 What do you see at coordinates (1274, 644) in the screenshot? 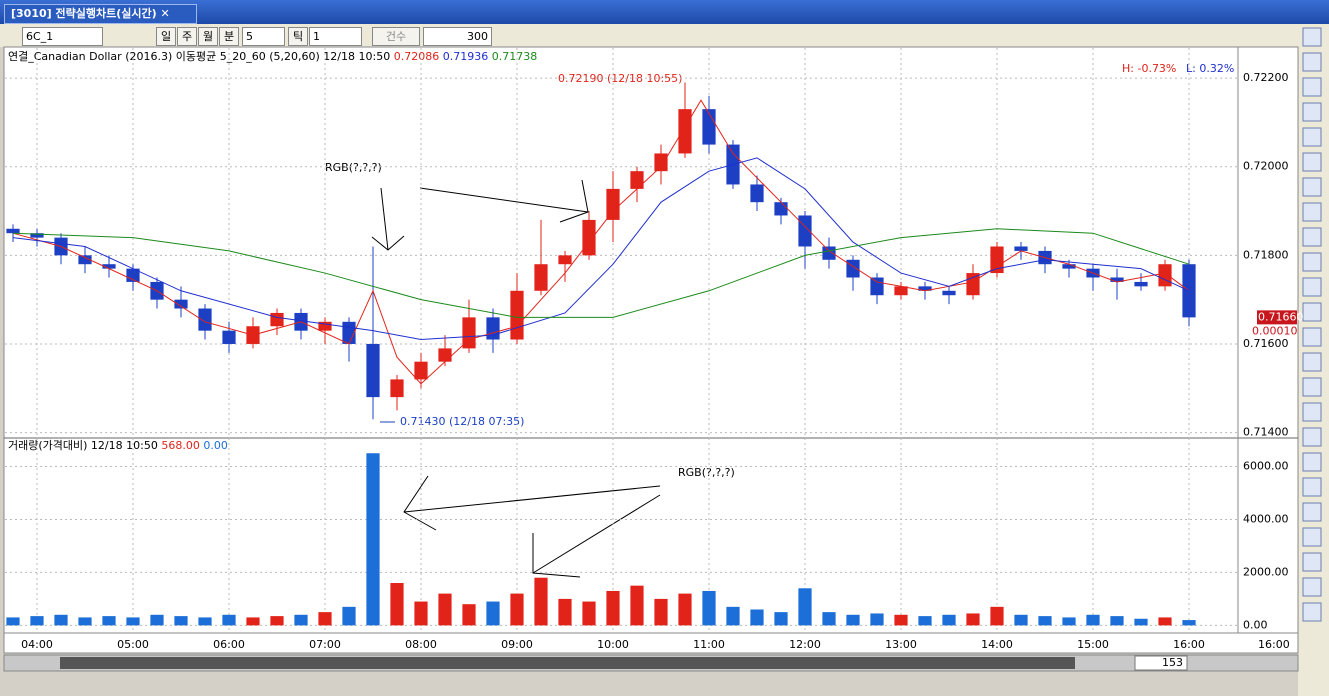
I see `footer-time: 16:00` at bounding box center [1274, 644].